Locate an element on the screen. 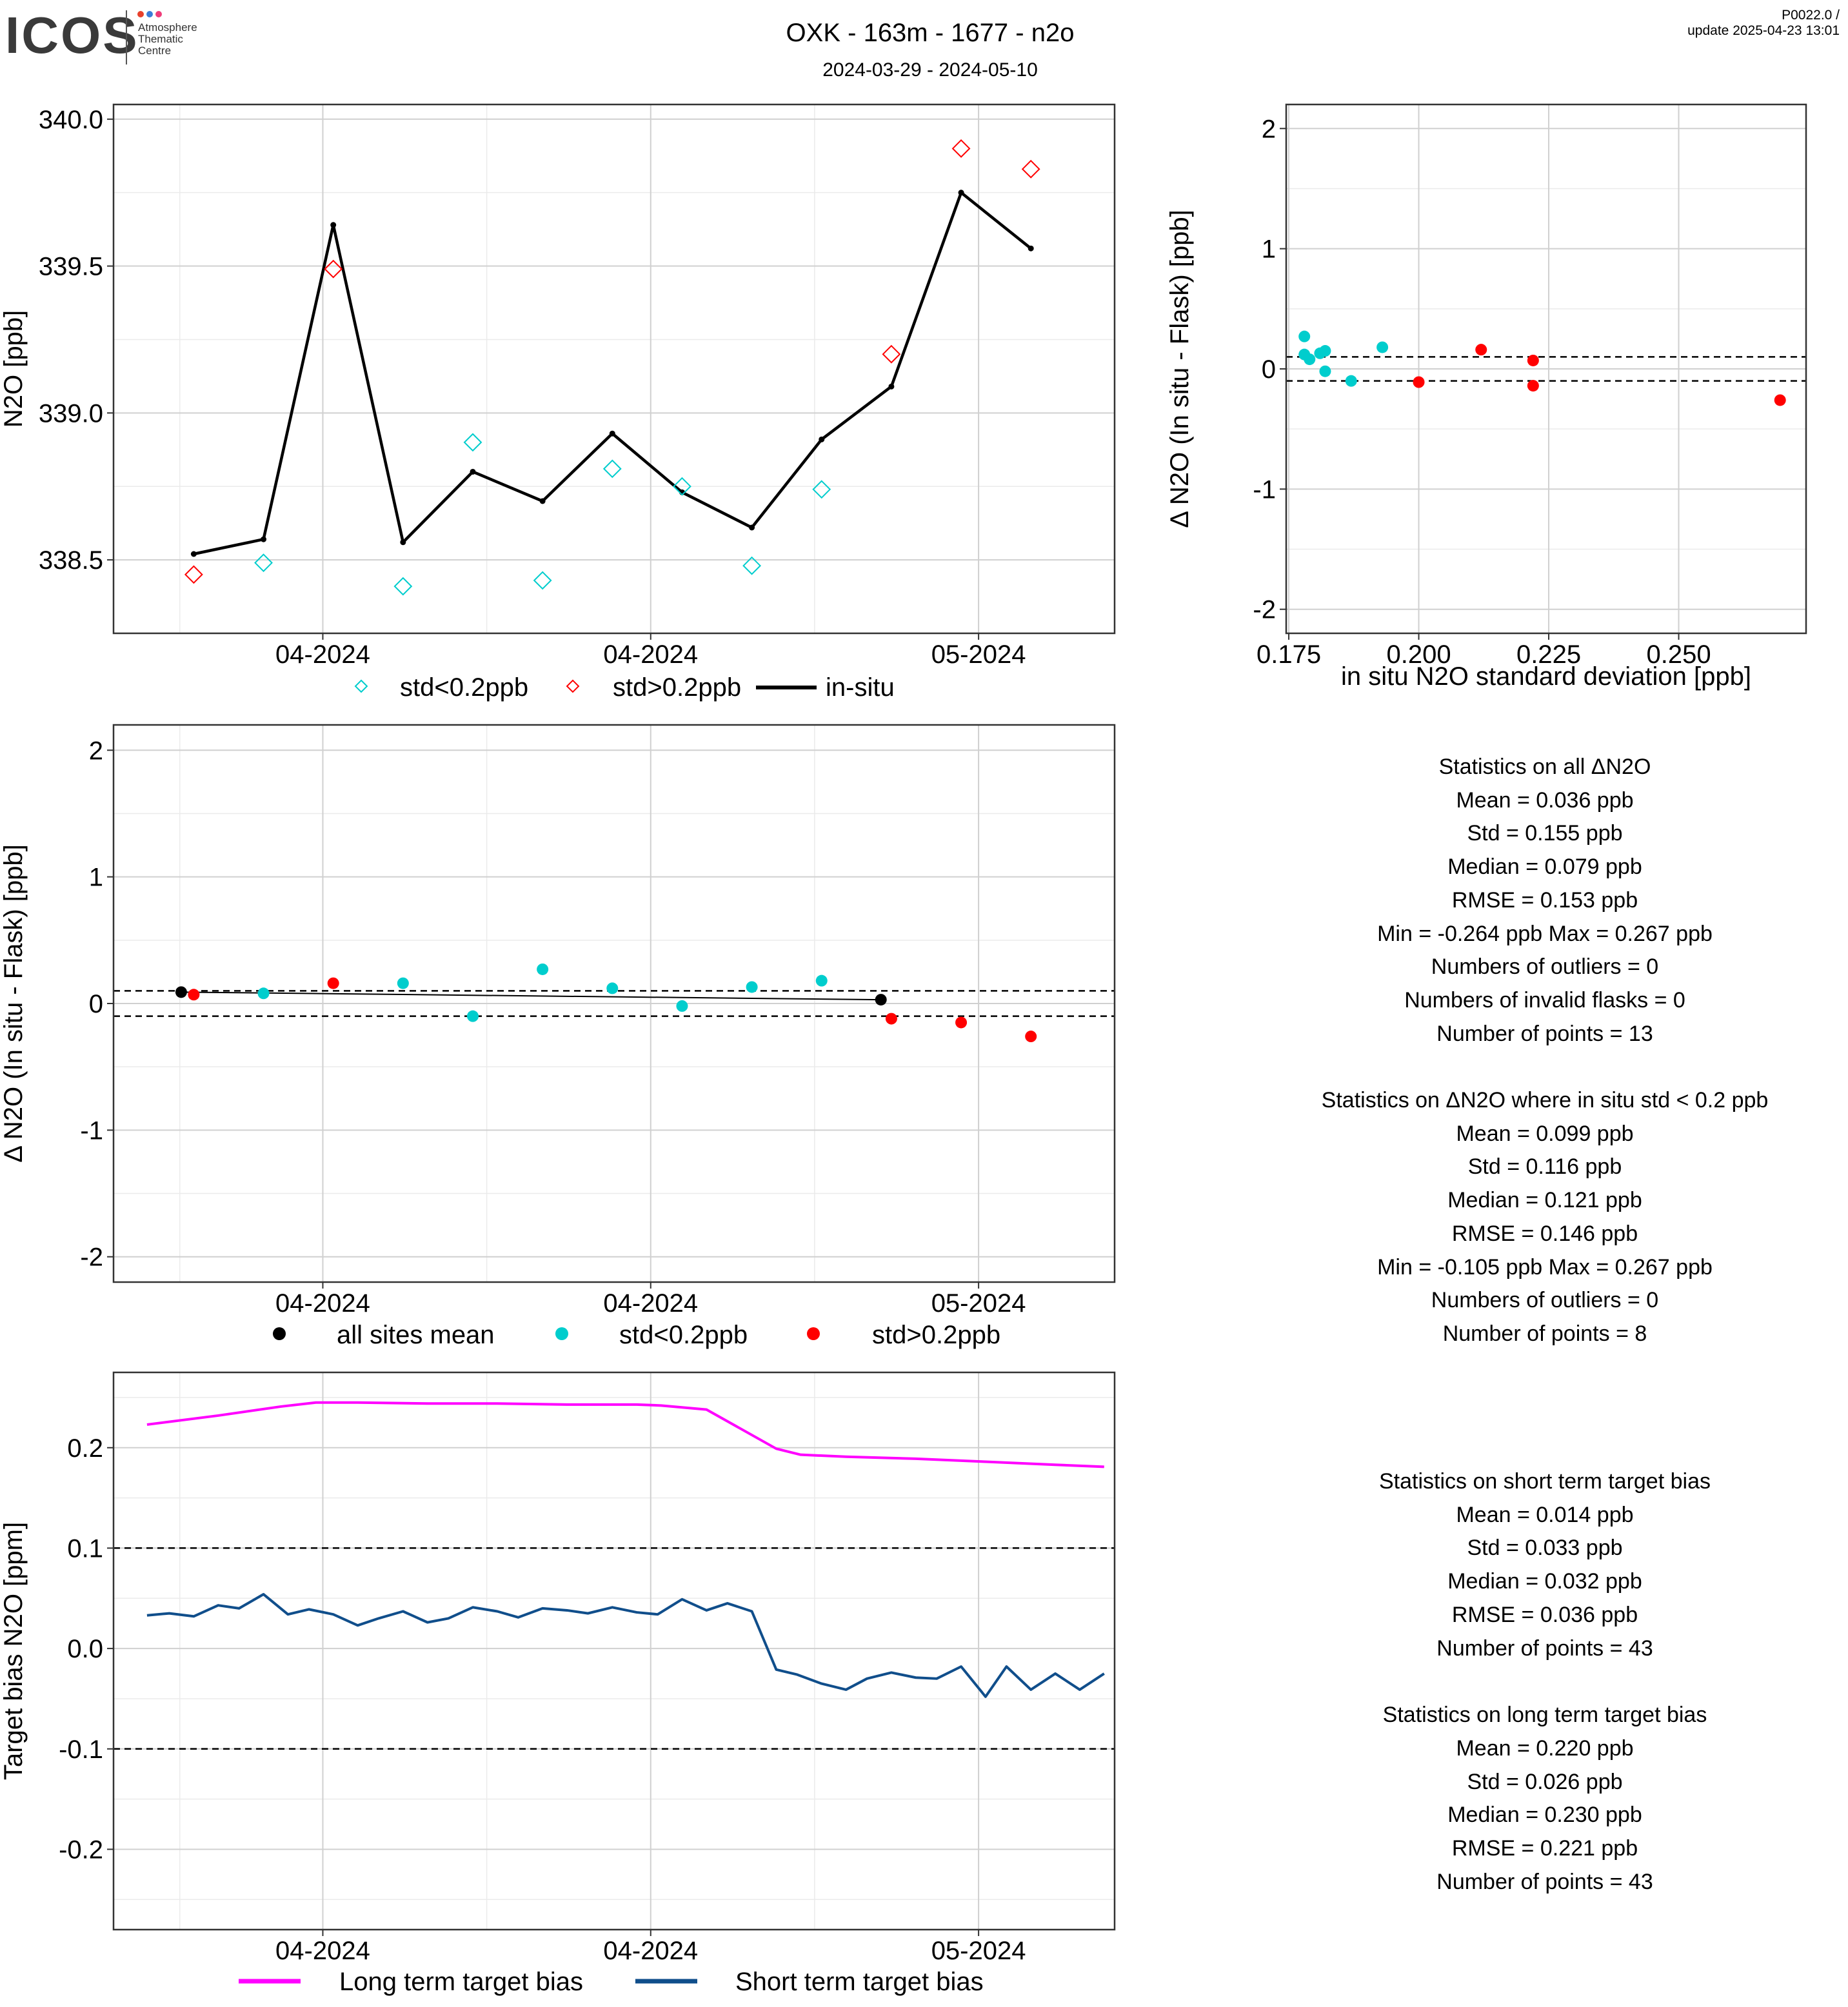 The width and height of the screenshot is (1848, 2007). y-tick-label: 2 is located at coordinates (1269, 129).